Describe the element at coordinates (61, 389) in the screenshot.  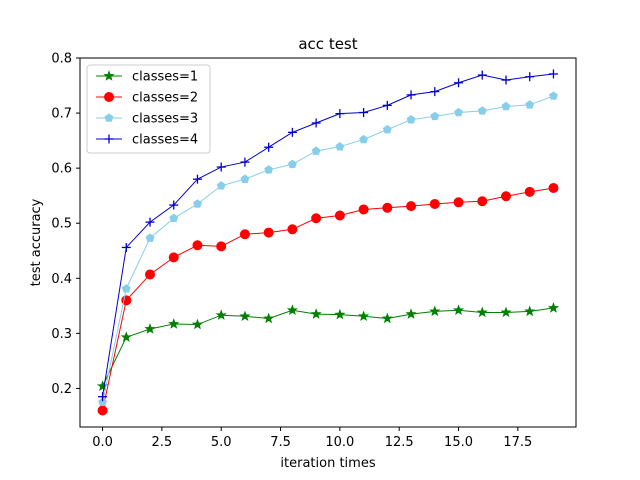
I see `y-tick-label: 0.2` at that location.